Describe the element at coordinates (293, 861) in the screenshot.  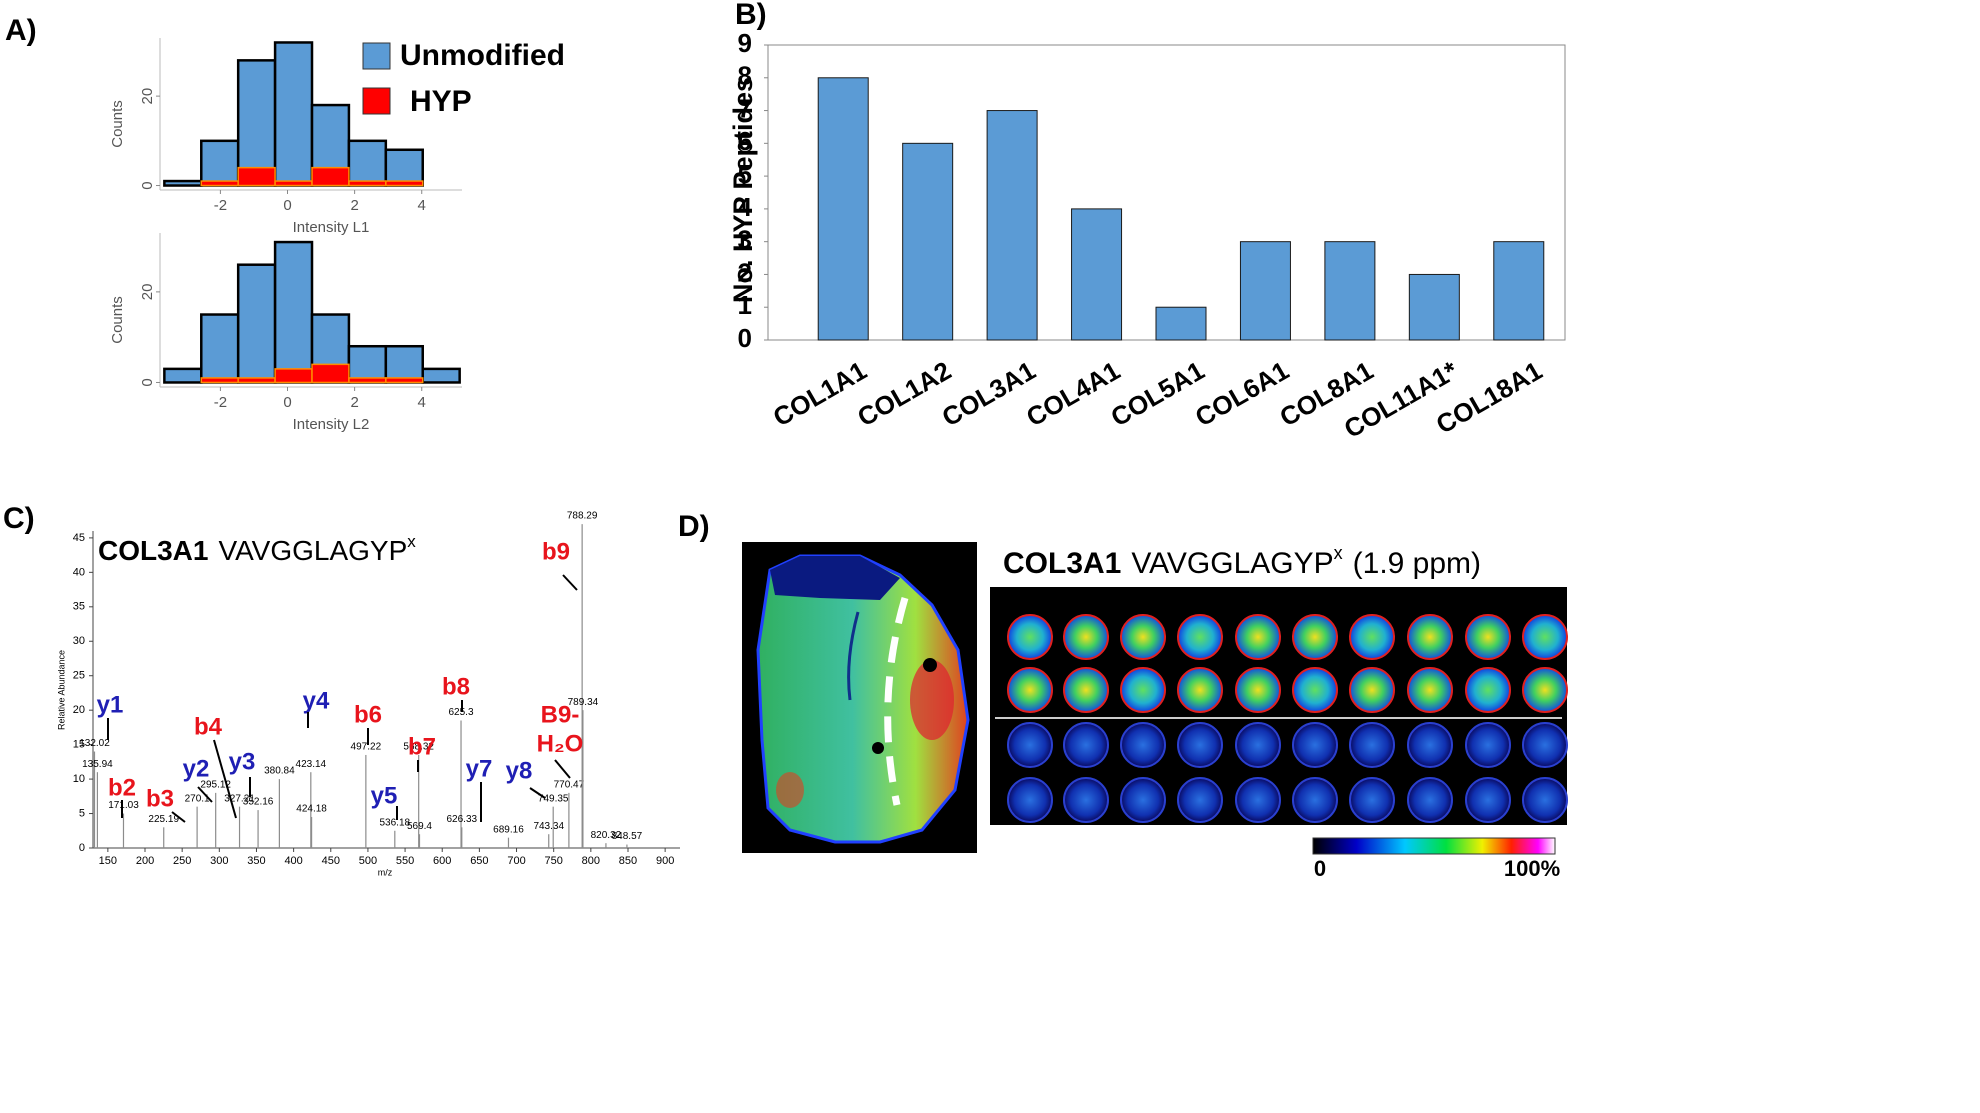
I see `x-tick-label: 400` at that location.